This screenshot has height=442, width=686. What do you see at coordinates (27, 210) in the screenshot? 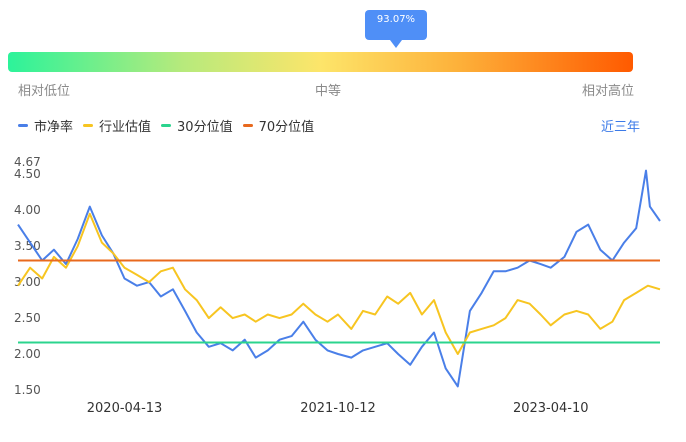
I see `y-tick-label: 4.00` at bounding box center [27, 210].